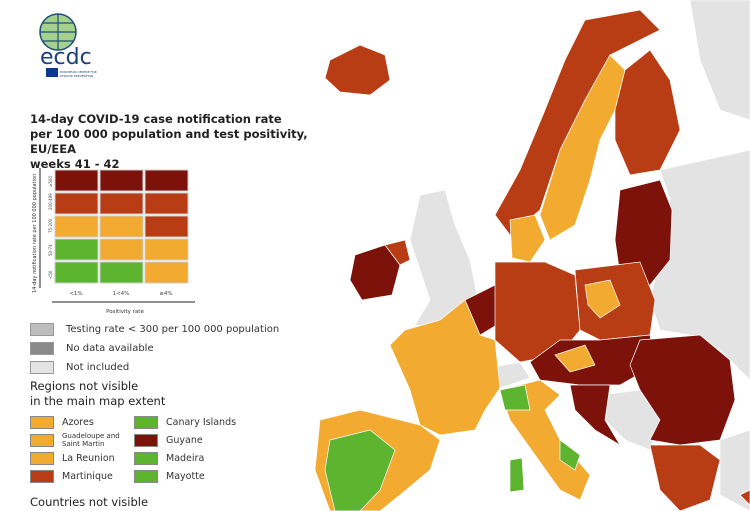  I want to click on region-label: Canary Islands, so click(201, 422).